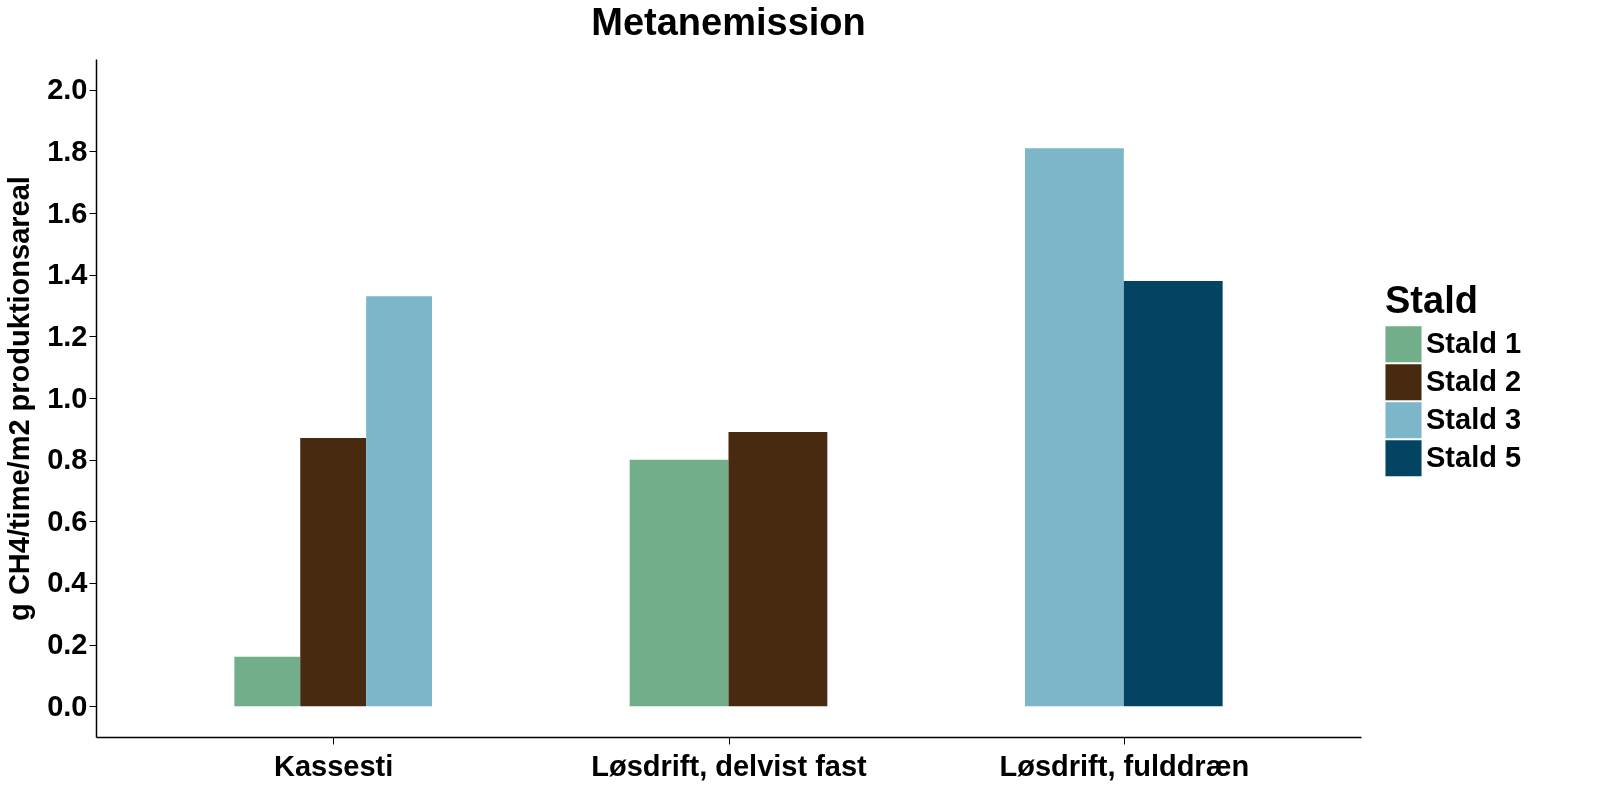 Image resolution: width=1616 pixels, height=796 pixels. I want to click on y-tick-label: 1.4, so click(67, 274).